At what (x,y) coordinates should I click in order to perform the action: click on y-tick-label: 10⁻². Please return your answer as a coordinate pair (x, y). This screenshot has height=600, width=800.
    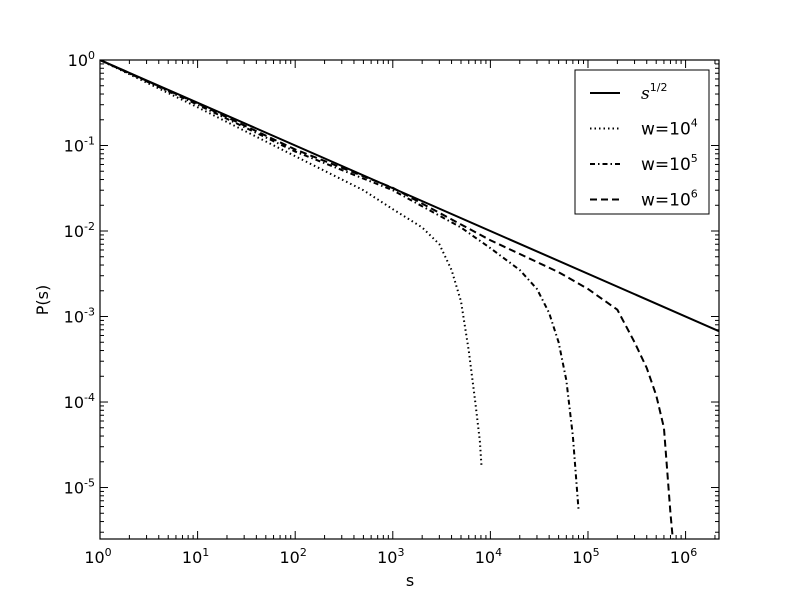
    Looking at the image, I should click on (79, 230).